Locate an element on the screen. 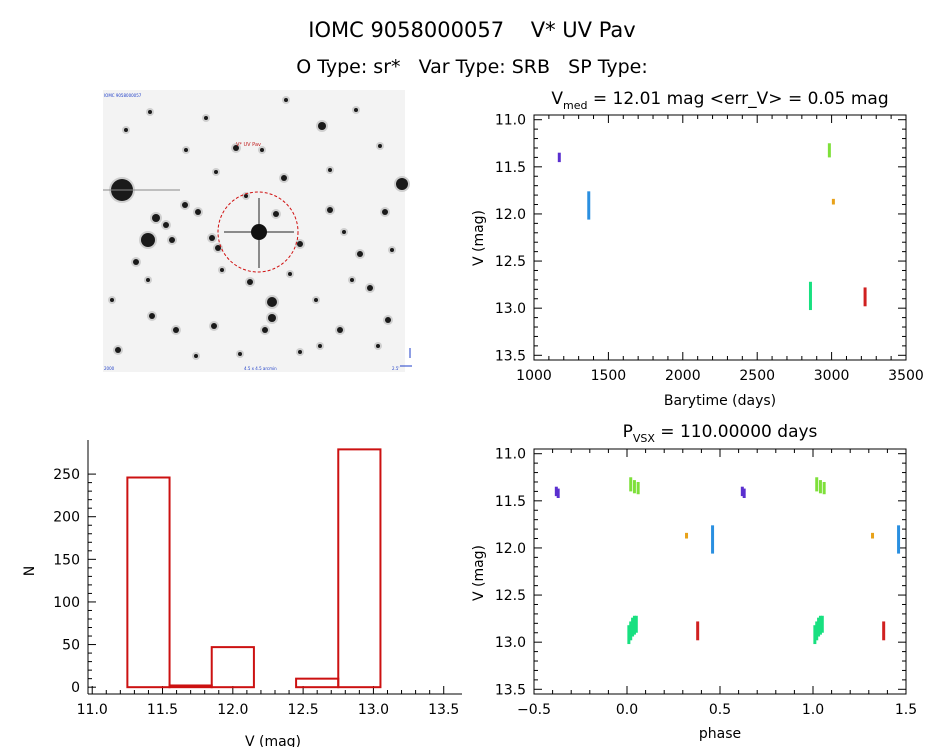  x-tick-label: 0.0 is located at coordinates (627, 710).